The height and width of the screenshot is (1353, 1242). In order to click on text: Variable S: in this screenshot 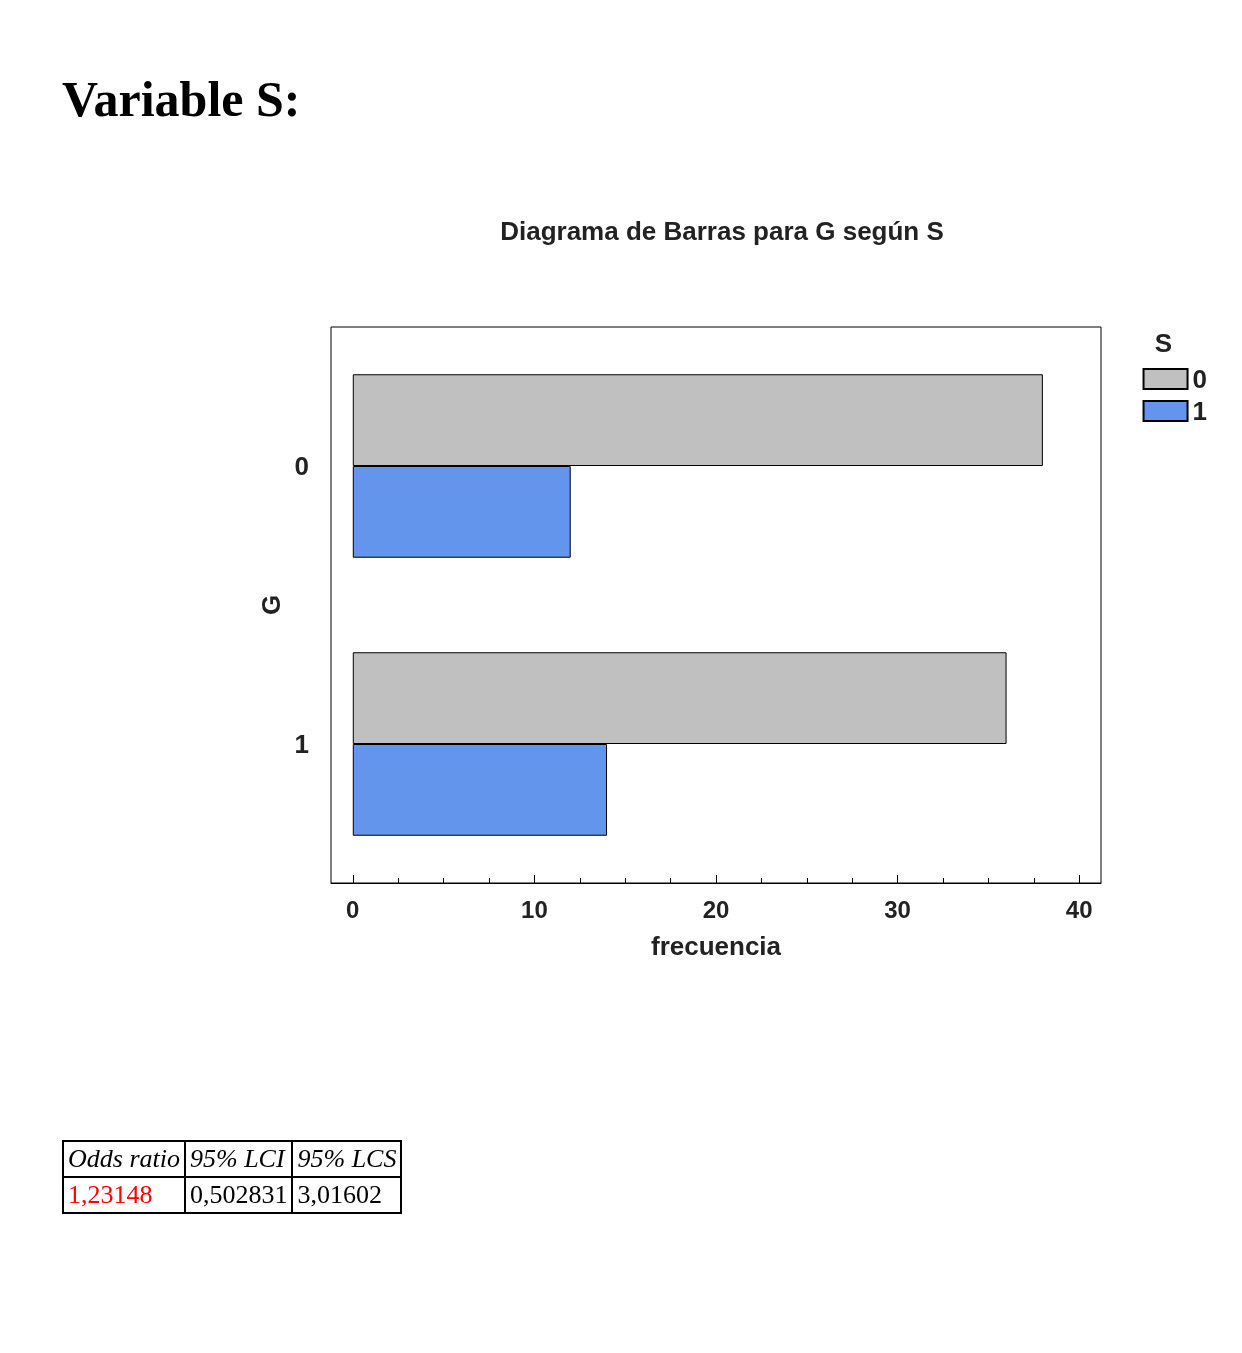, I will do `click(181, 99)`.